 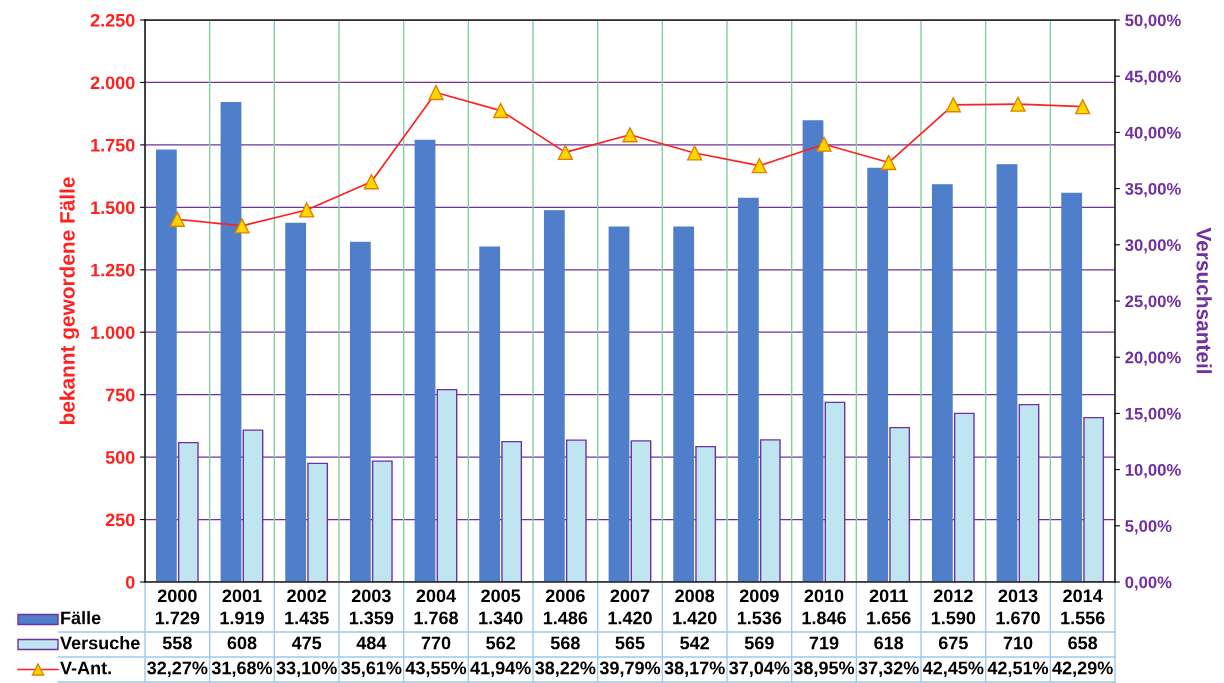 I want to click on y2-tick-label: 25,00%, so click(x=1153, y=302).